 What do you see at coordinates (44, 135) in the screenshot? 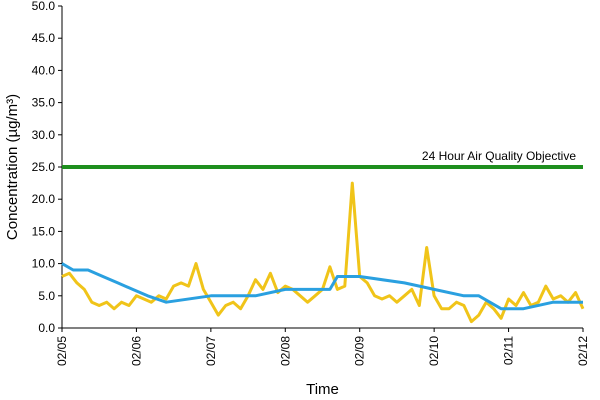
I see `y-tick-label: 30.0` at bounding box center [44, 135].